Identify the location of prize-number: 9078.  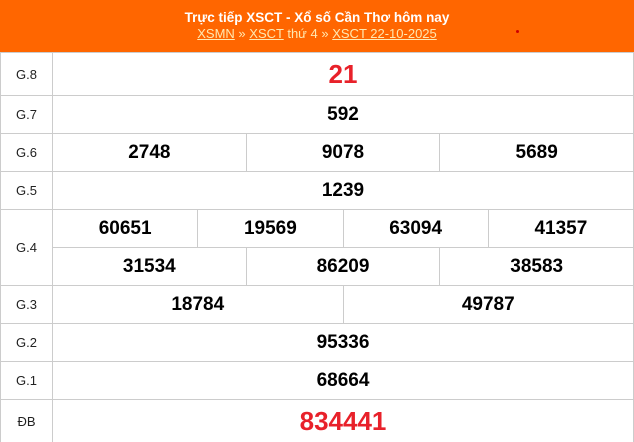
(342, 152).